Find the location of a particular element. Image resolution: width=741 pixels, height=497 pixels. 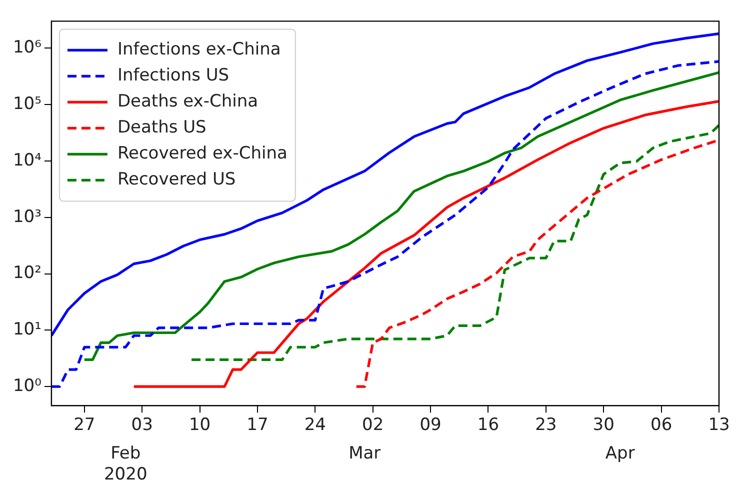

legend-label: Deaths ex-China is located at coordinates (187, 102).